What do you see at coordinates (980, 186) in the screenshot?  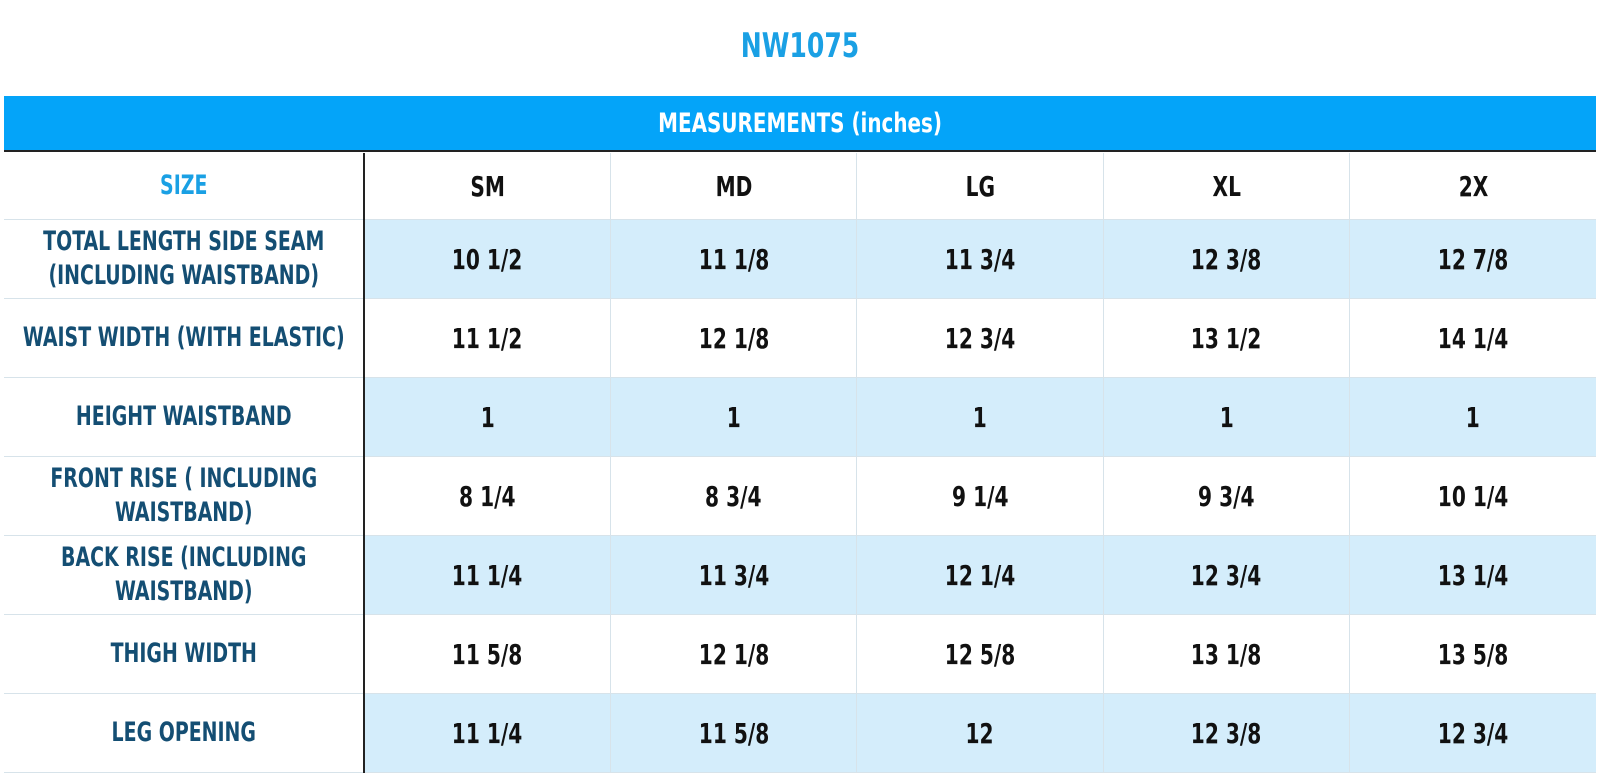 I see `size-header-lg: LG` at bounding box center [980, 186].